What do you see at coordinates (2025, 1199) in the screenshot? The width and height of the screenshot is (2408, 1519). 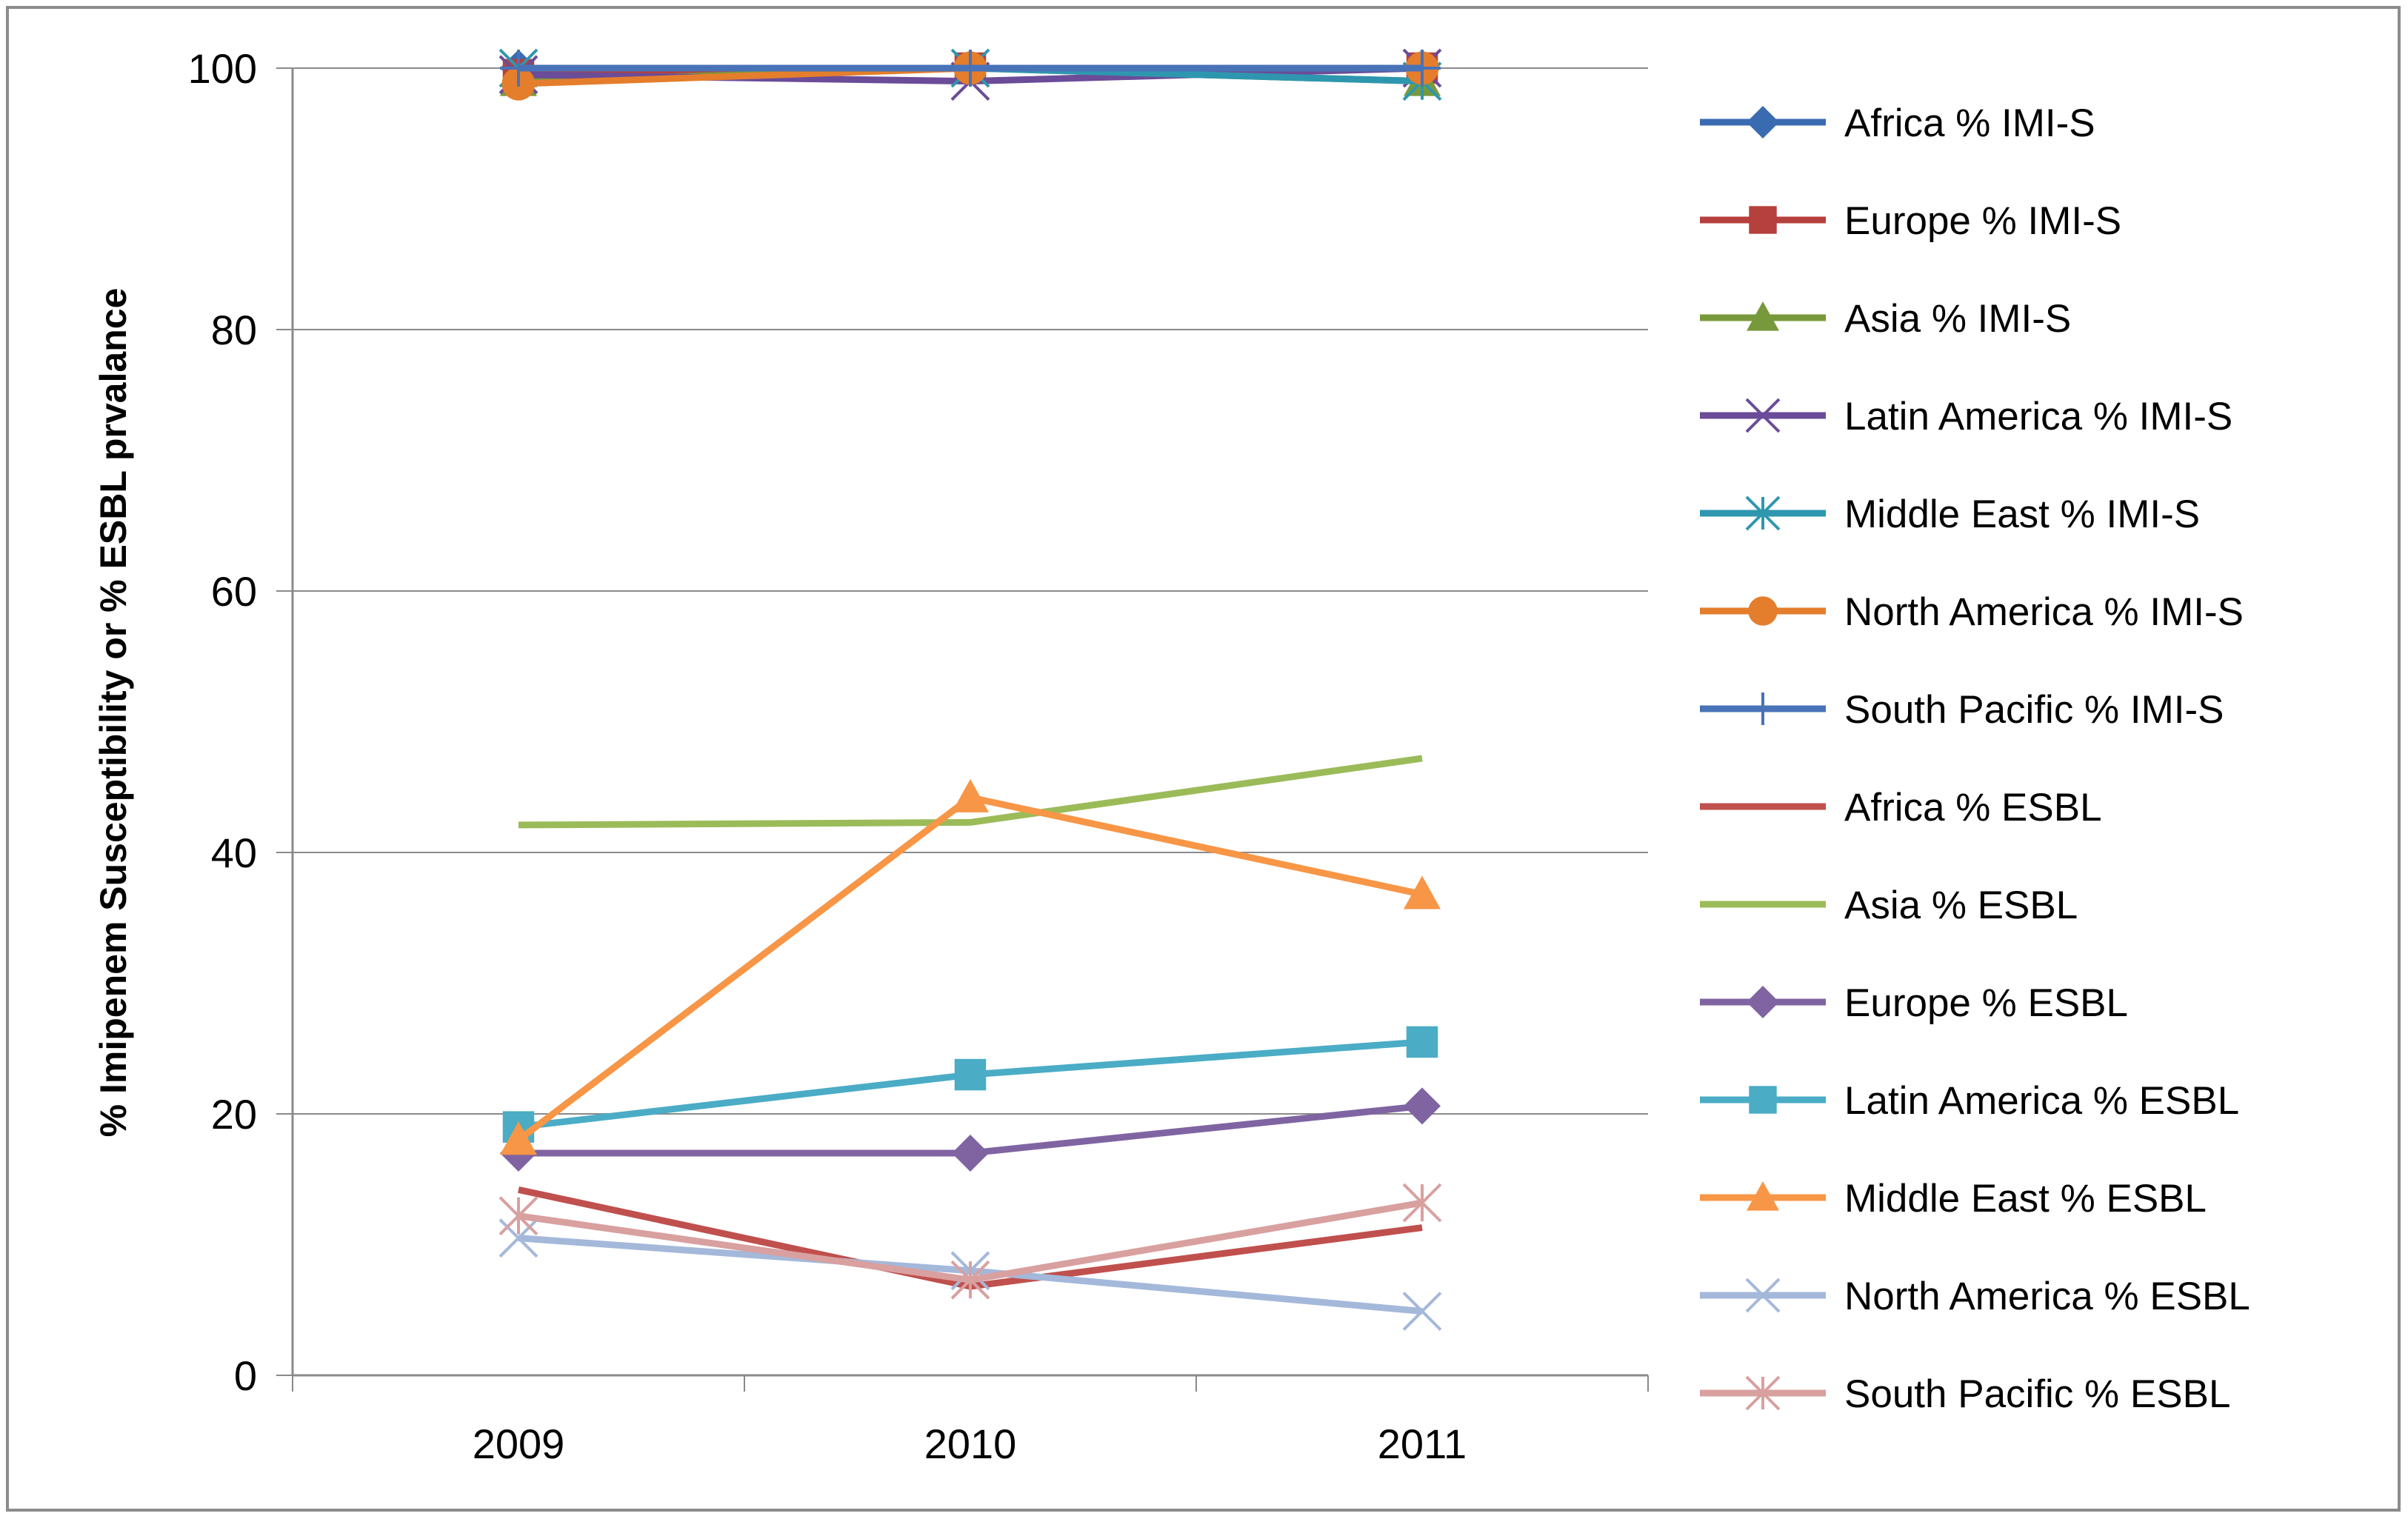 I see `legend-label: Middle East % ESBL` at bounding box center [2025, 1199].